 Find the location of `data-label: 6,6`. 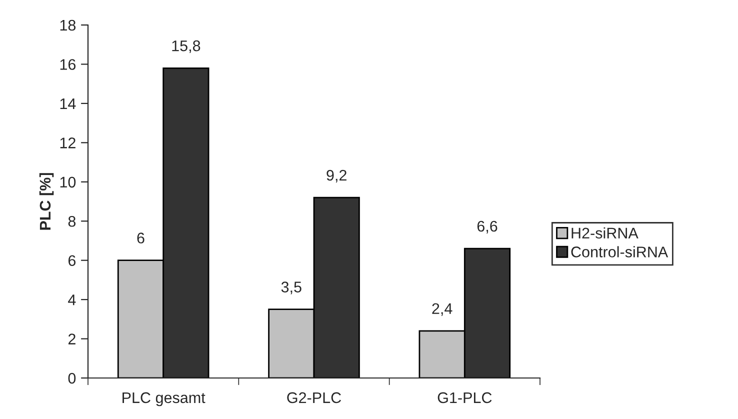

data-label: 6,6 is located at coordinates (487, 227).